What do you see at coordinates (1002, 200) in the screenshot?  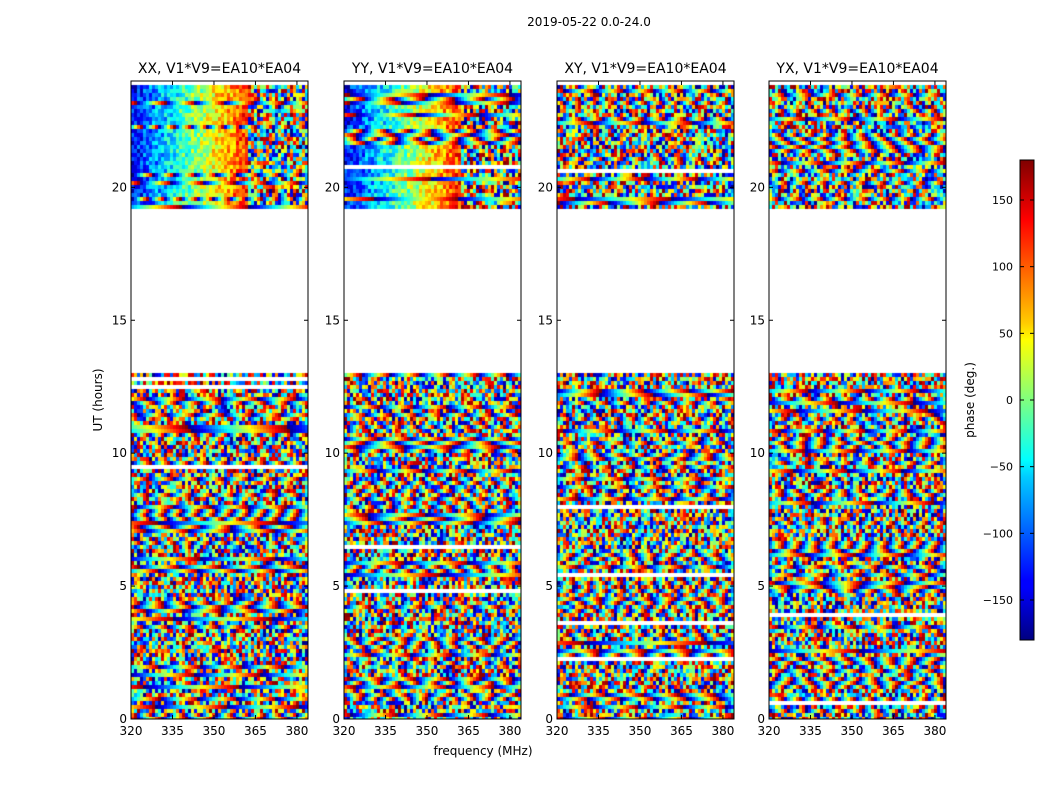 I see `colorbar-tick-label: 150` at bounding box center [1002, 200].